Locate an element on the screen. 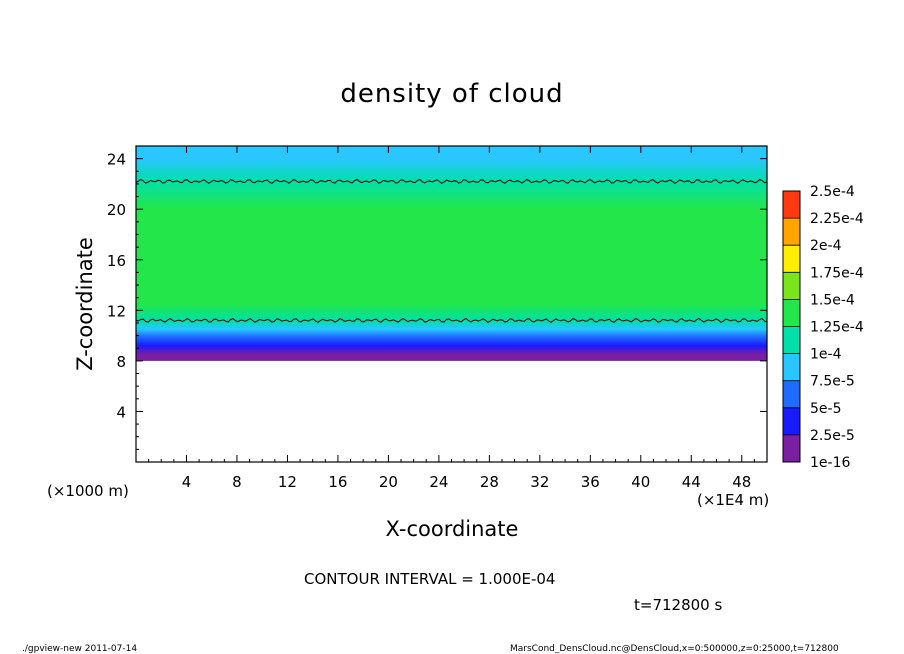 The image size is (904, 654). colorbar-label: 5e-5 is located at coordinates (825, 409).